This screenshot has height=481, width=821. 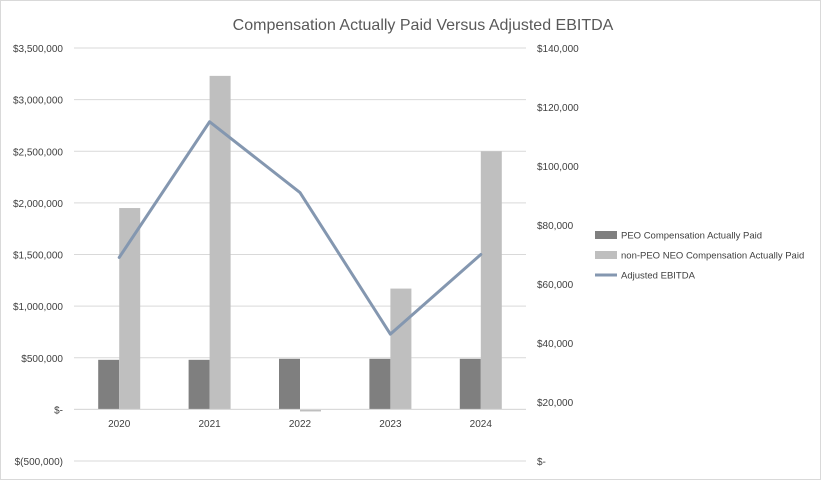 What do you see at coordinates (300, 424) in the screenshot?
I see `x-tick-label: 2022` at bounding box center [300, 424].